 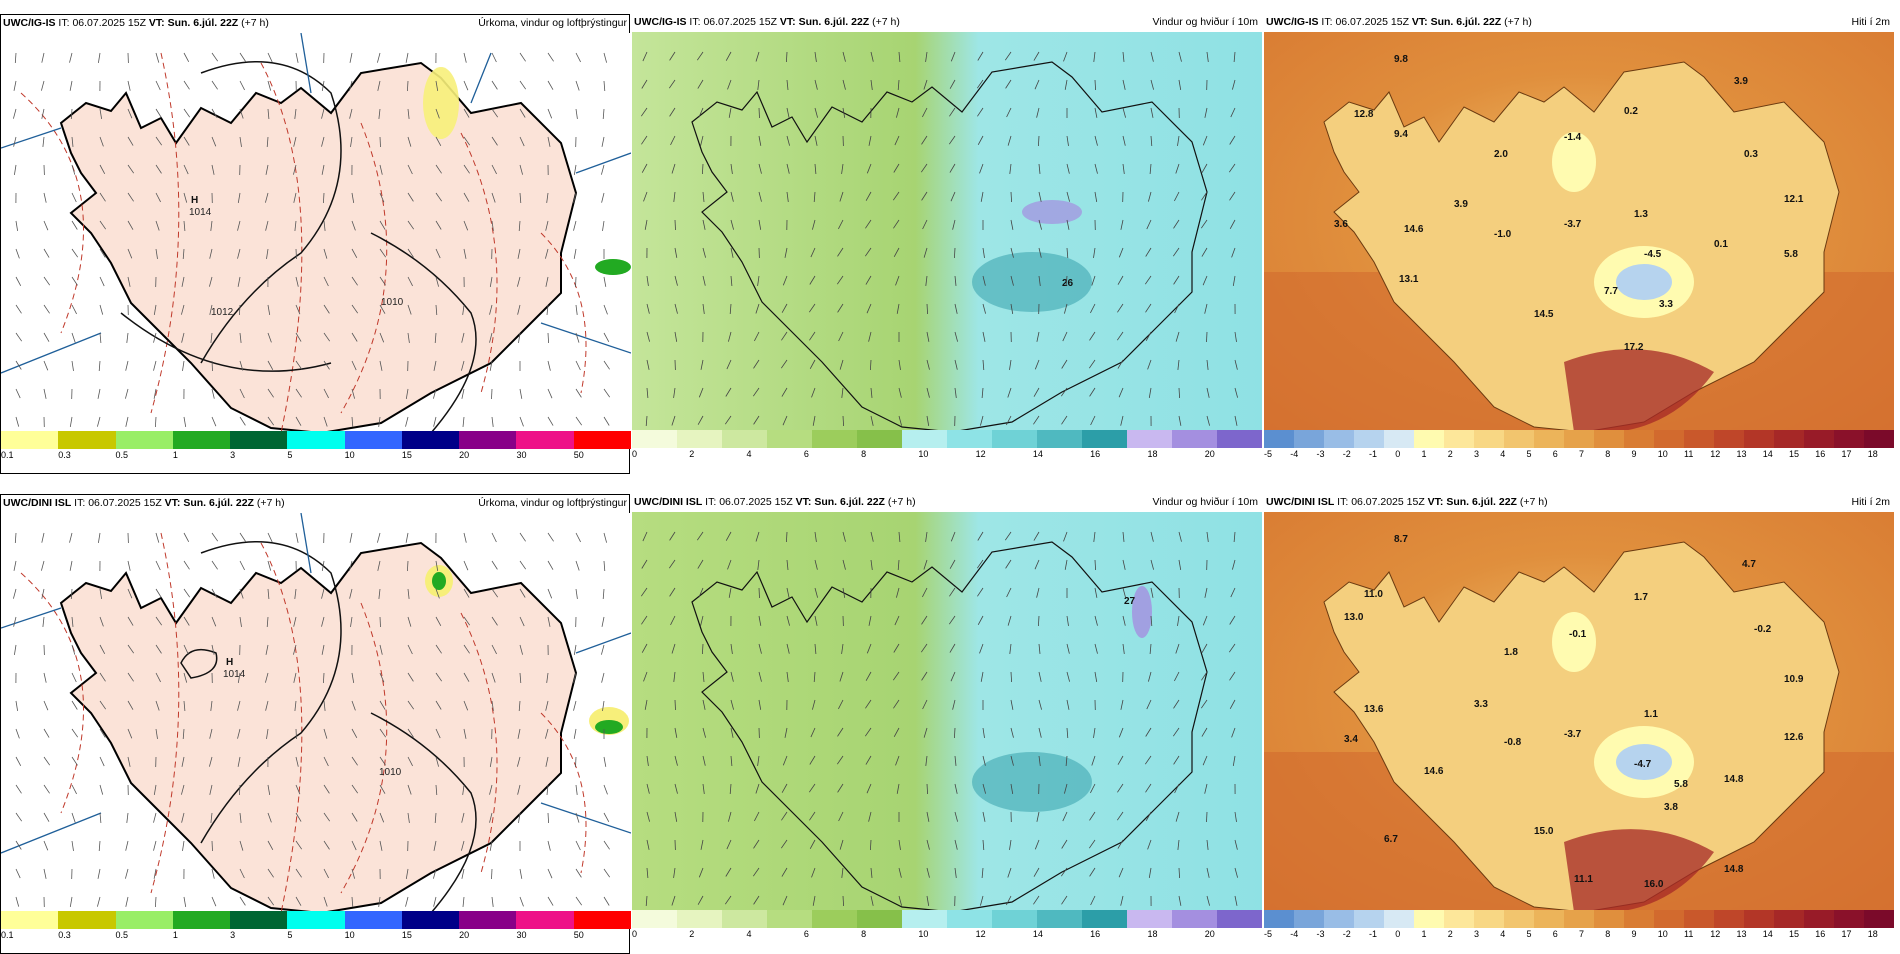 I want to click on precip-tick-label: 30, so click(x=521, y=935).